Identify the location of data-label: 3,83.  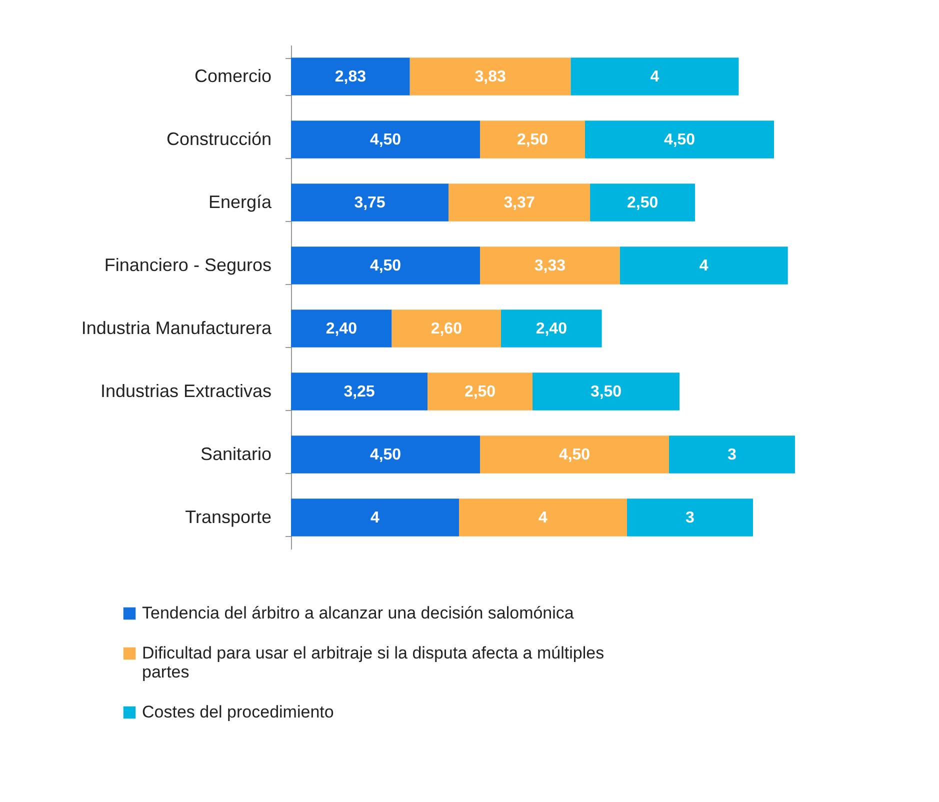
(490, 77).